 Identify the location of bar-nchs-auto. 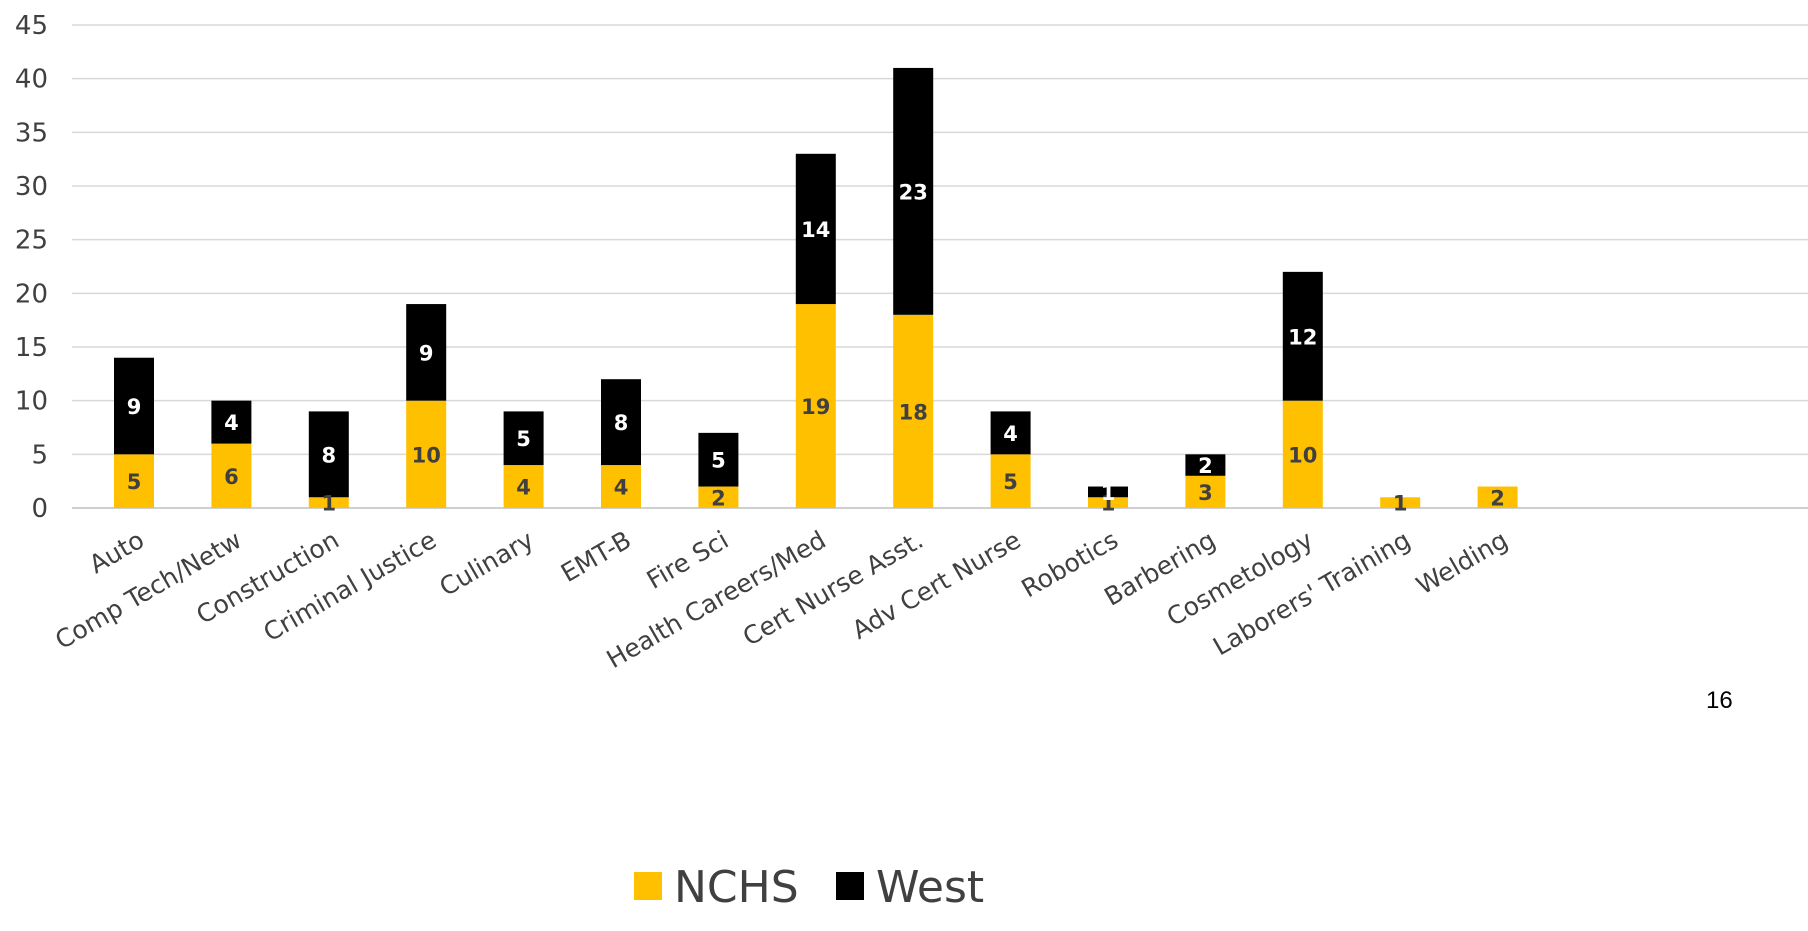
(134, 481).